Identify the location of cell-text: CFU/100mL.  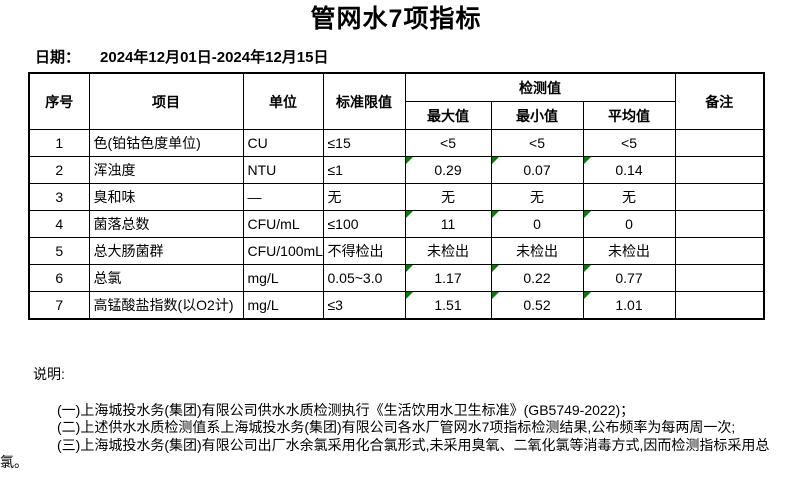
(285, 251).